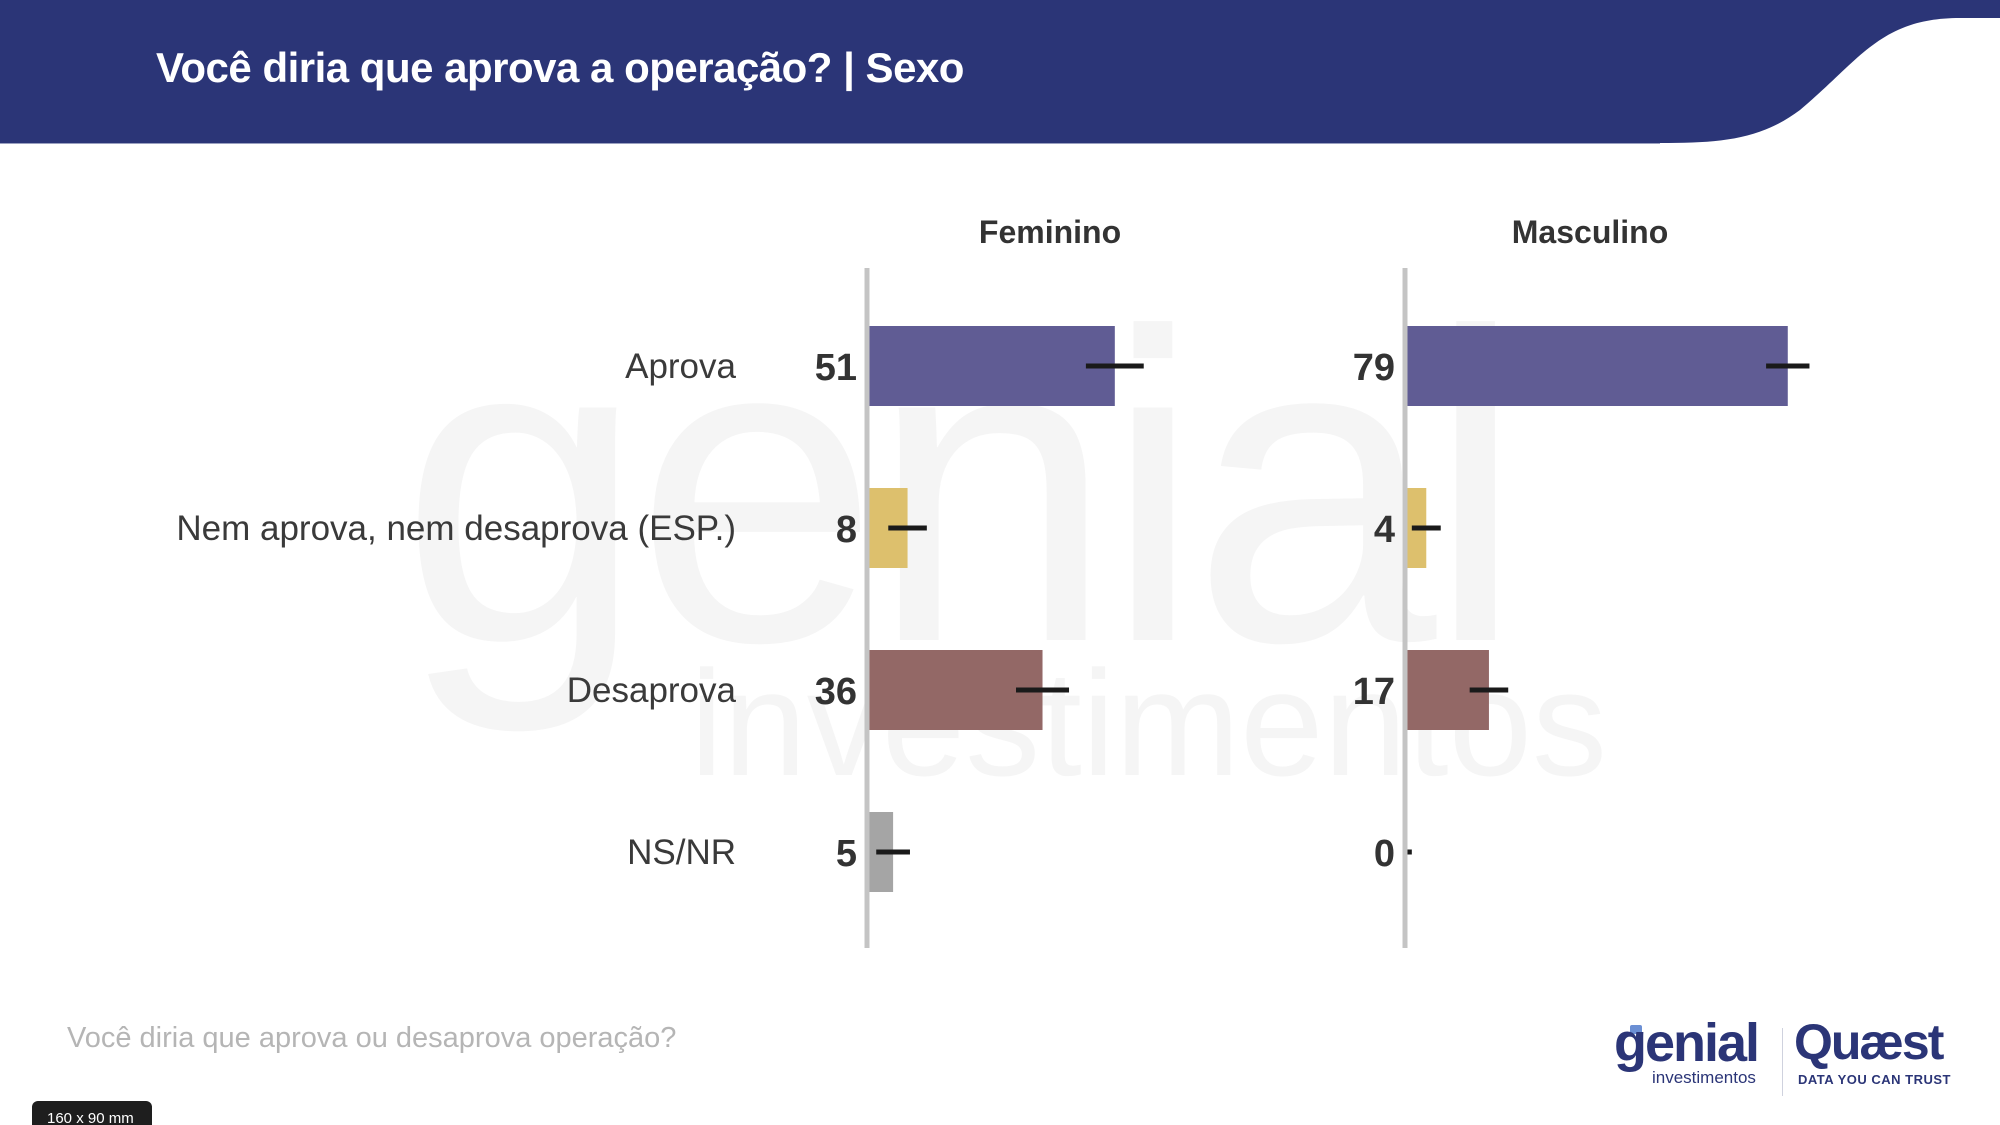 The width and height of the screenshot is (2000, 1125). What do you see at coordinates (1869, 1042) in the screenshot?
I see `quaest-logo: Quæst` at bounding box center [1869, 1042].